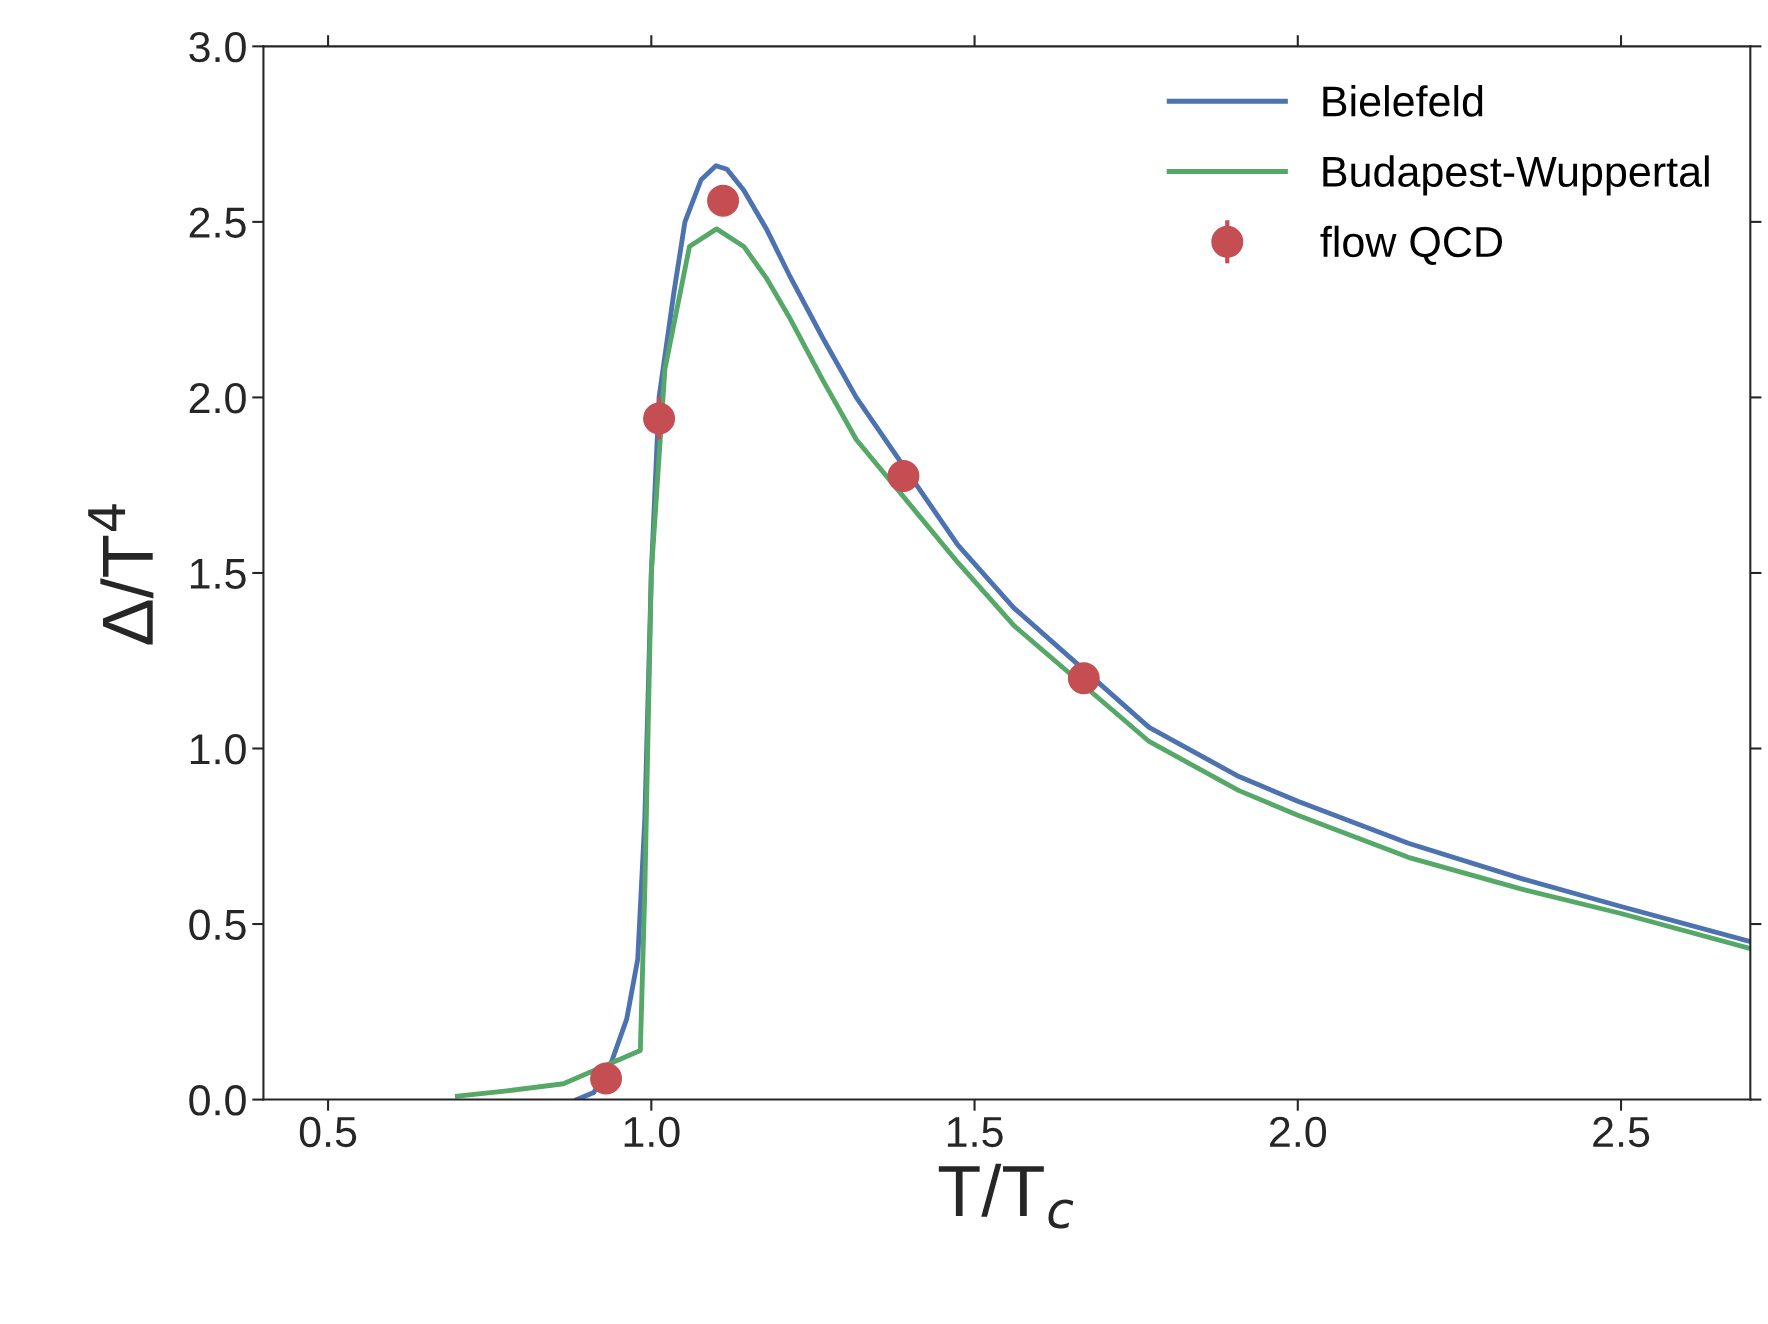  I want to click on y-tick-label: 0.5, so click(217, 925).